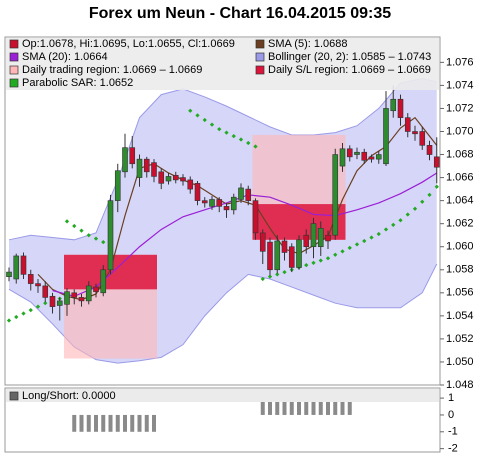 The height and width of the screenshot is (457, 480). Describe the element at coordinates (308, 44) in the screenshot. I see `legend-label: SMA (5): 1.0688` at that location.